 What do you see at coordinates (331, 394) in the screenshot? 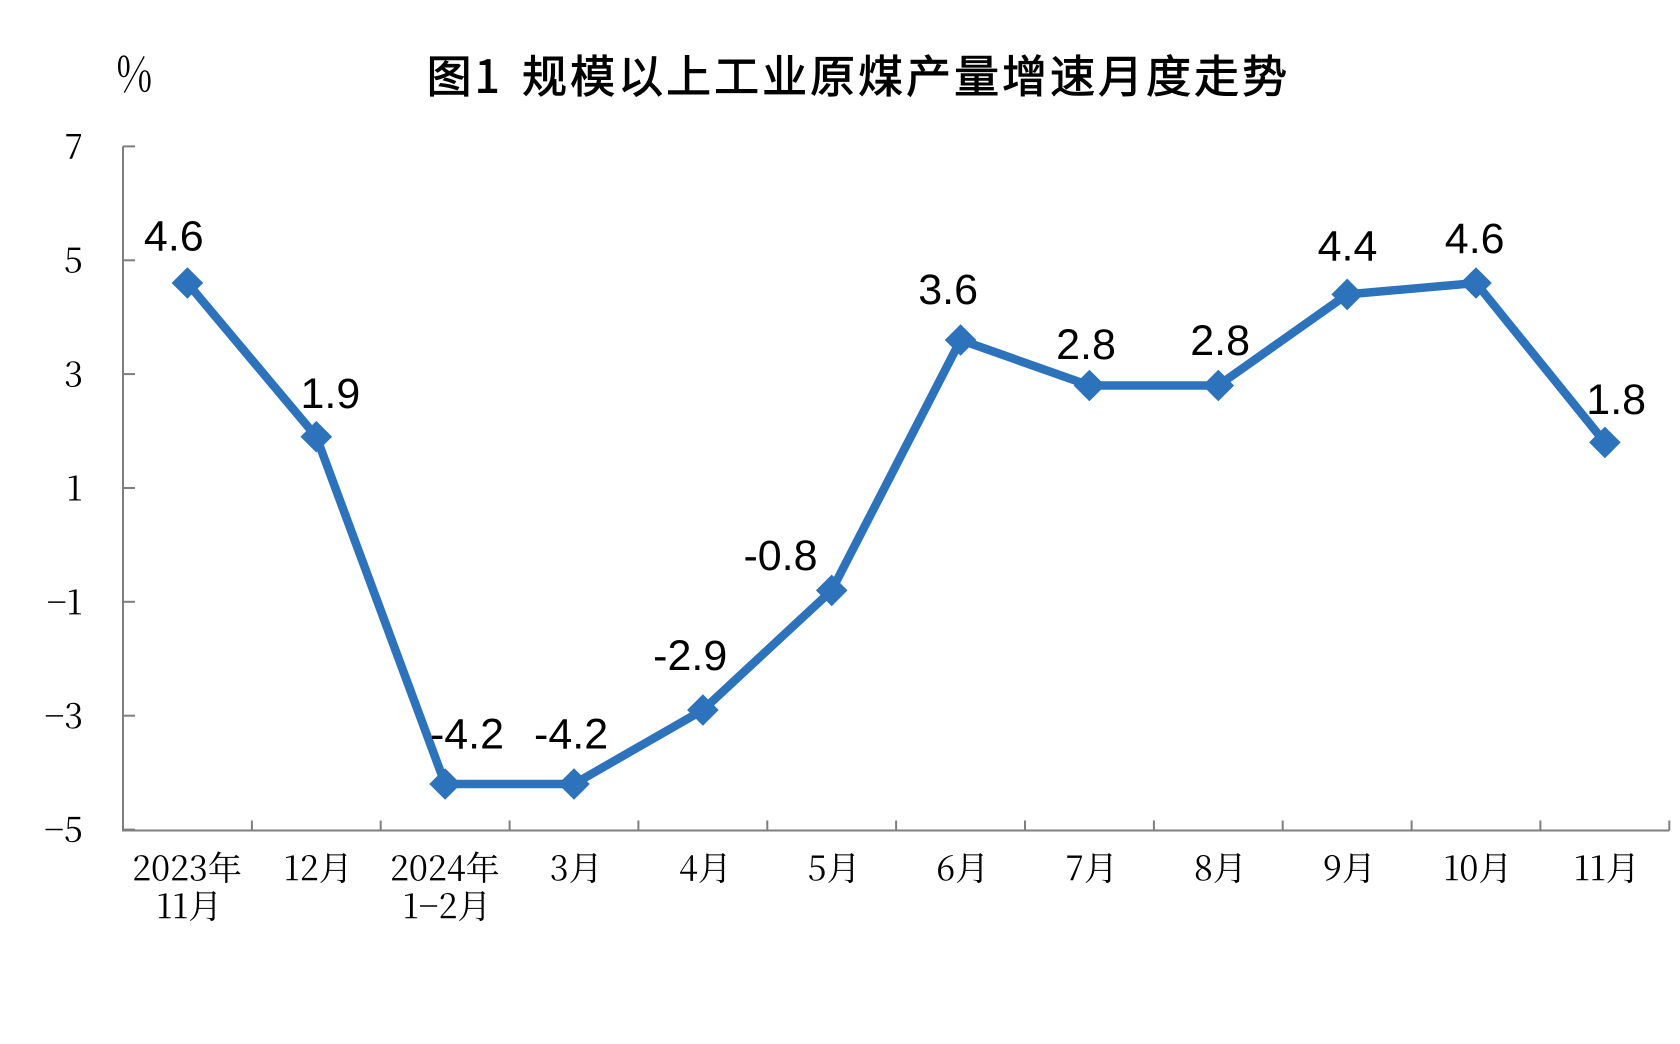
I see `svg-text: 1.9` at bounding box center [331, 394].